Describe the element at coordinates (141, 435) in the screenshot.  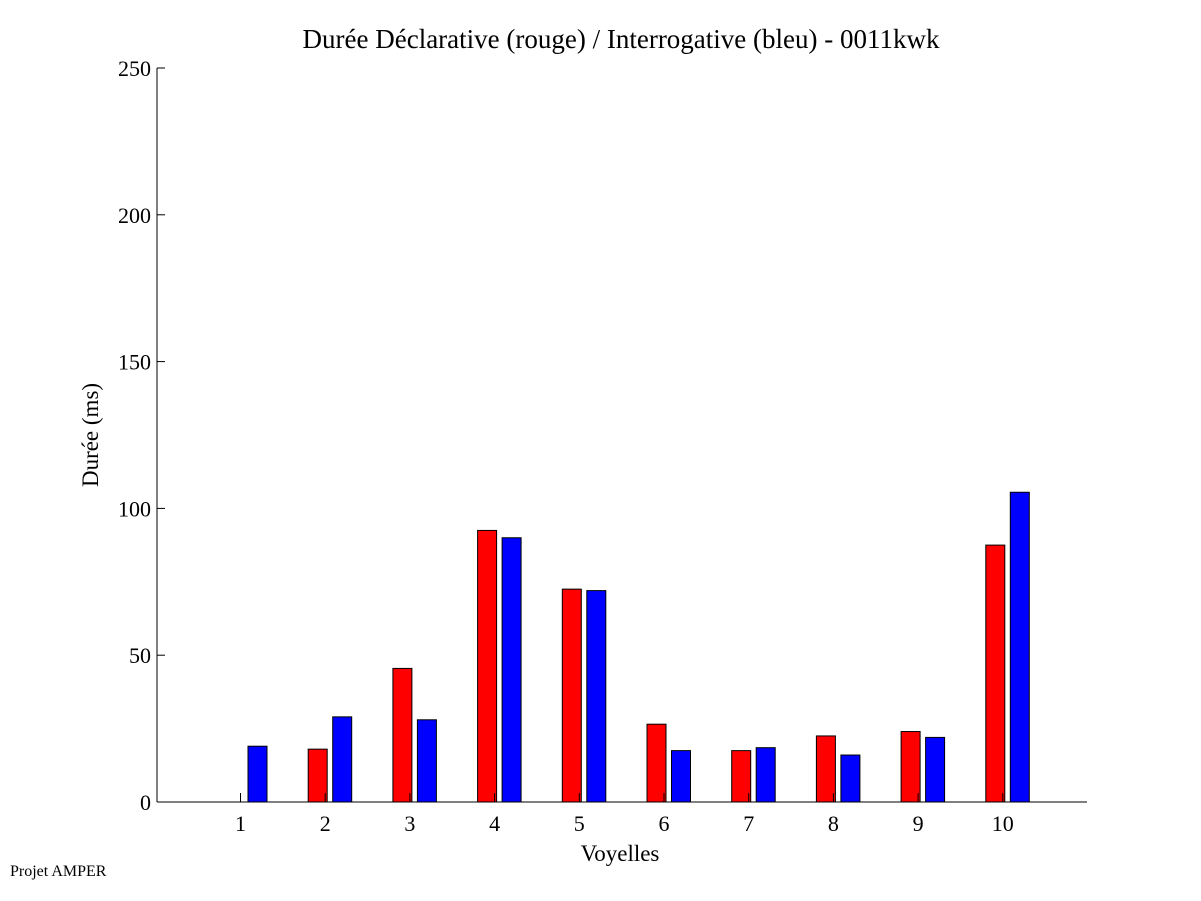
I see `y-axis-ticks: 0 50 100 150 200 250` at that location.